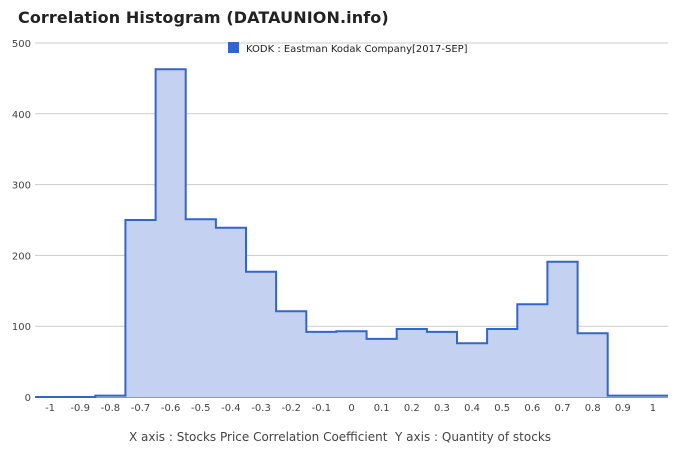 This screenshot has height=462, width=680. I want to click on y-tick-label: 400, so click(21, 115).